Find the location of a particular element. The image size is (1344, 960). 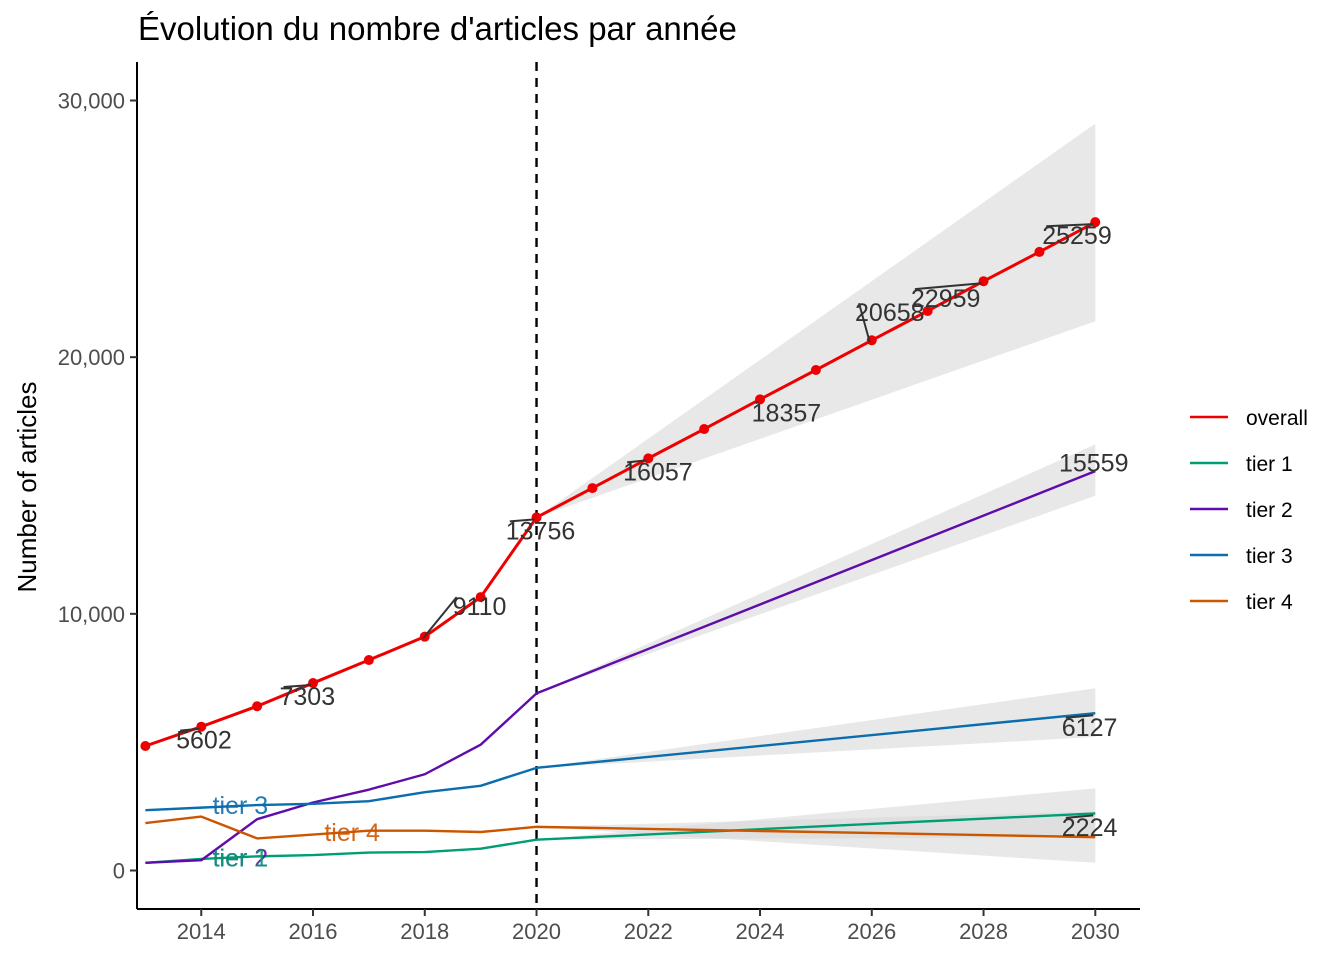

series-label-tier-1: tier 1 is located at coordinates (241, 859).